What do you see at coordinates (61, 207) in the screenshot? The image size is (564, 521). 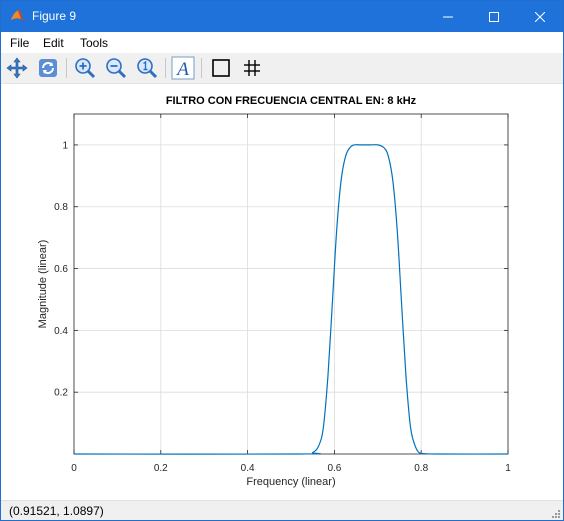 I see `y-tick-label: 0.8` at bounding box center [61, 207].